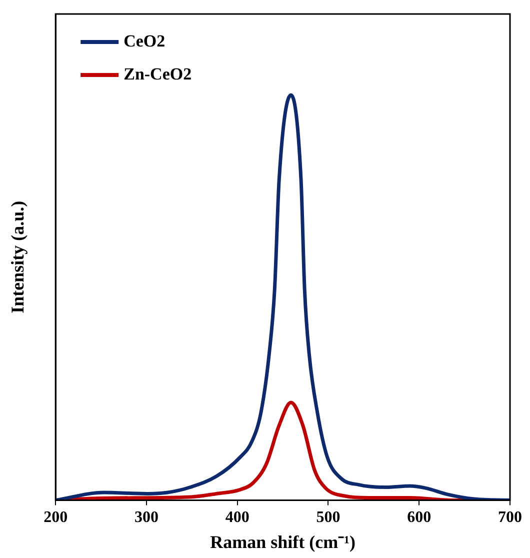 The image size is (530, 558). I want to click on legend-label: Zn-CeO2, so click(158, 74).